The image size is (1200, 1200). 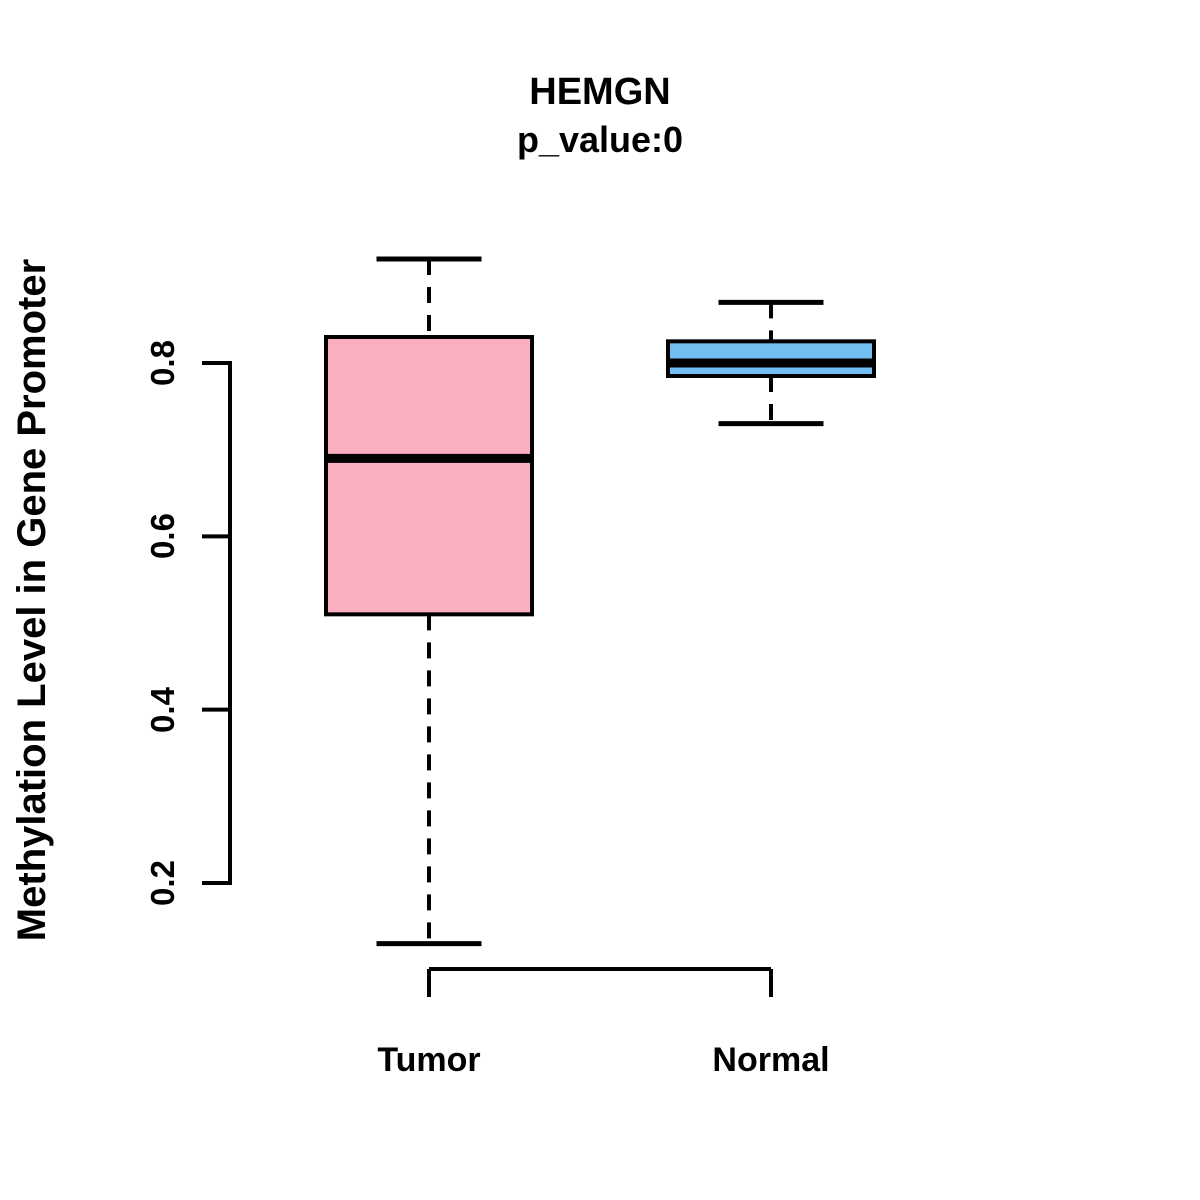 What do you see at coordinates (429, 476) in the screenshot?
I see `tumor-iqr-box` at bounding box center [429, 476].